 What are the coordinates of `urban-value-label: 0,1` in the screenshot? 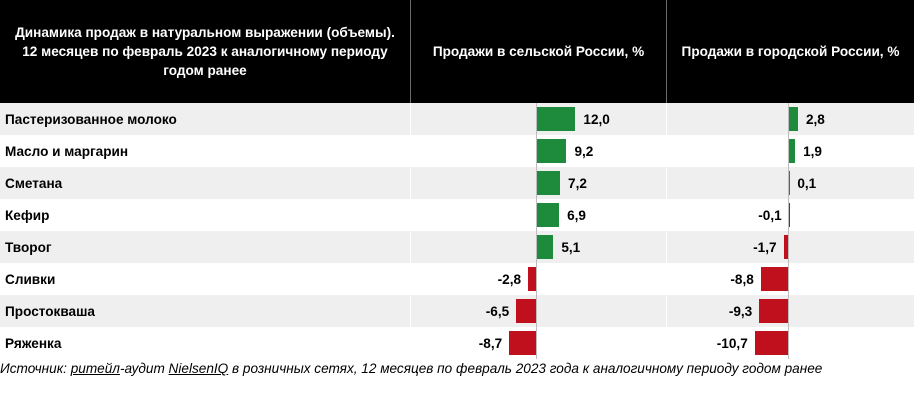 It's located at (807, 183).